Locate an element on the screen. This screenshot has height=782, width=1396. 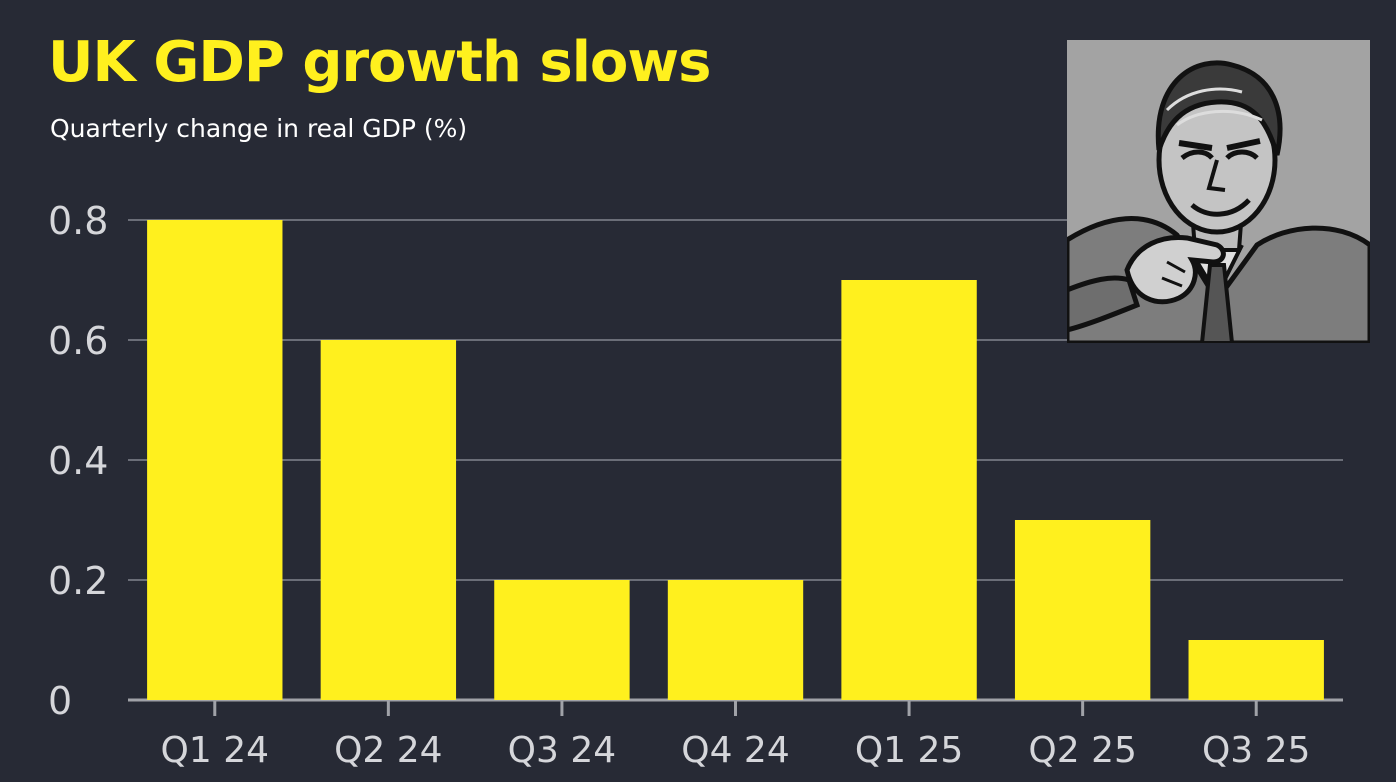
x-tick-label: Q3 25 is located at coordinates (1256, 750).